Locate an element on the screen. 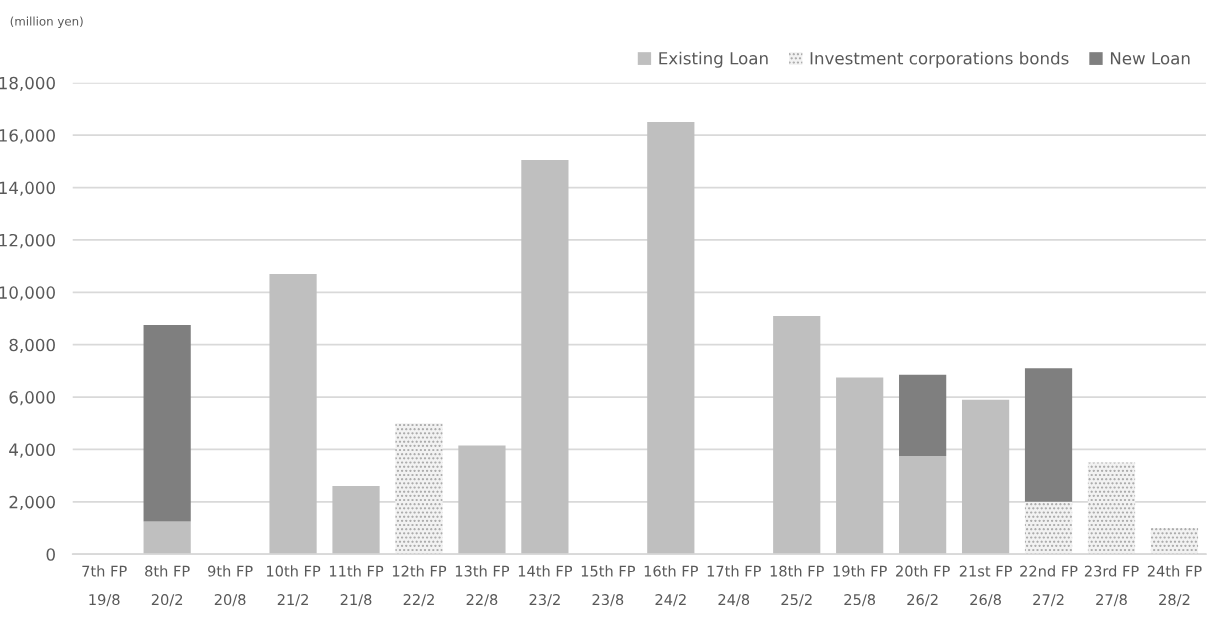 Image resolution: width=1212 pixels, height=637 pixels. x-tick-label: 22nd FP 27/2 is located at coordinates (1049, 586).